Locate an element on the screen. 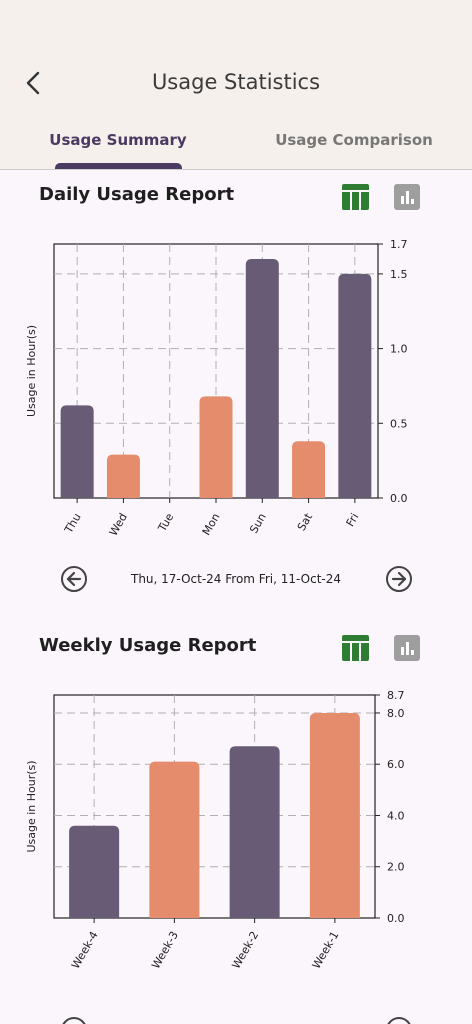  chevron-left-icon is located at coordinates (33, 83).